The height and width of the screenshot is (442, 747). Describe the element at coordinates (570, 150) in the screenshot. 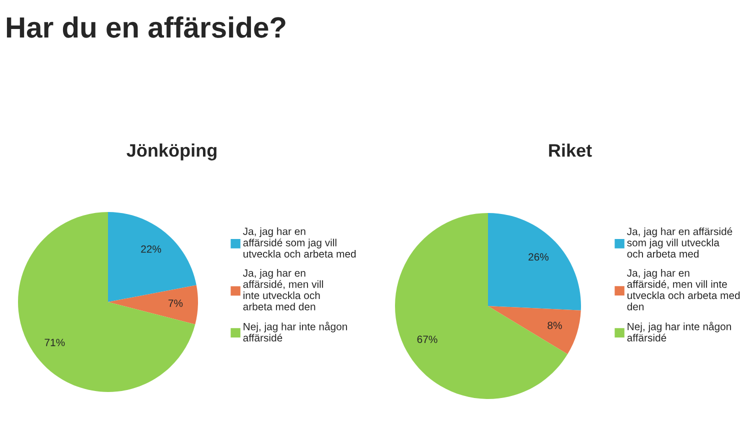

I see `chart-title: Riket` at that location.